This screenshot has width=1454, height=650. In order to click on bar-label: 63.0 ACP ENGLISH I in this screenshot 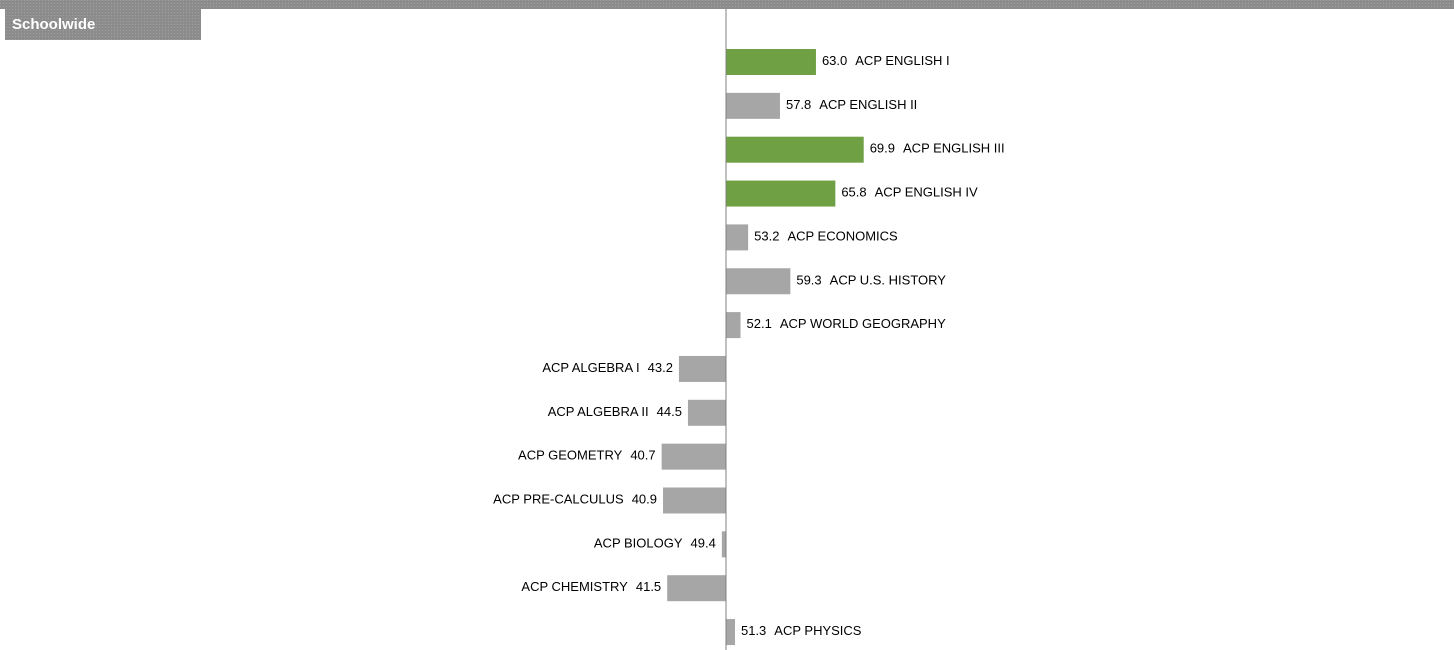, I will do `click(886, 60)`.